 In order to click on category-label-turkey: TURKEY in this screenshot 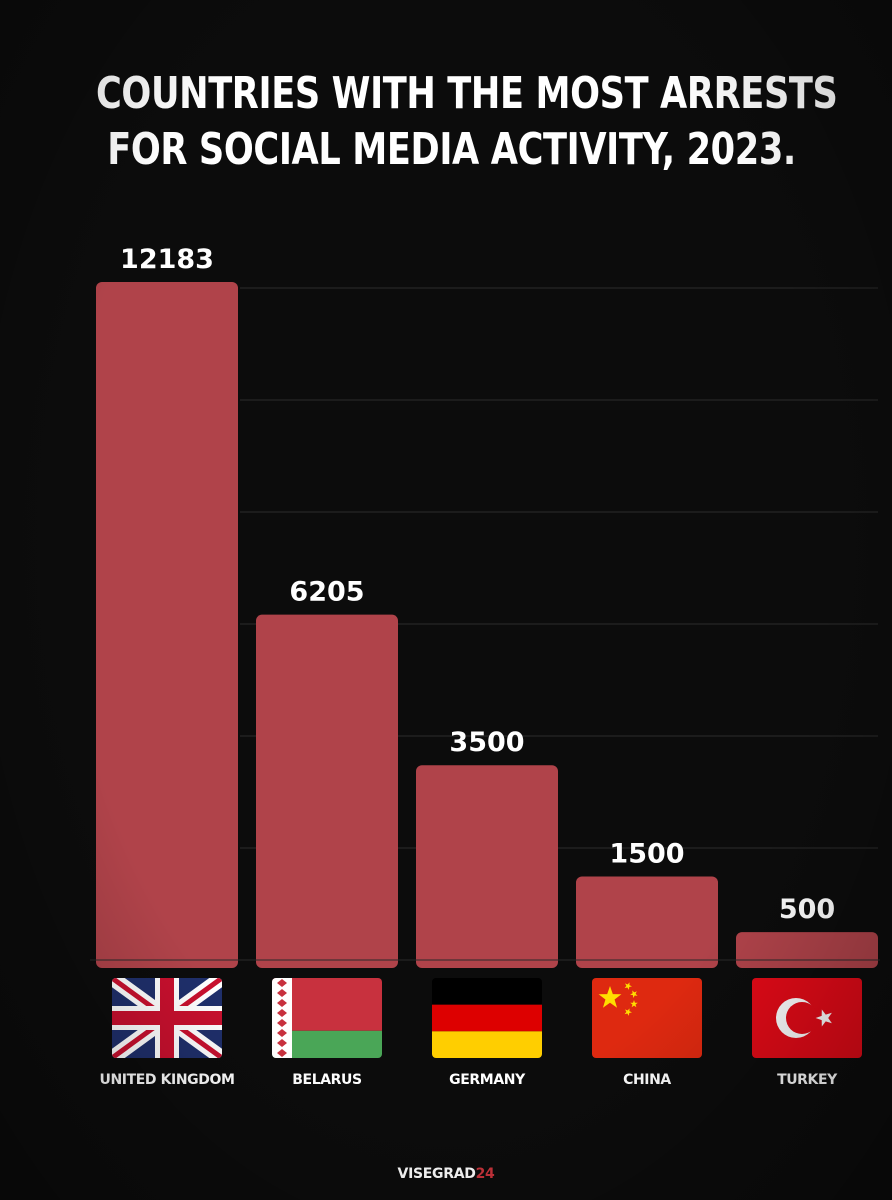, I will do `click(807, 1080)`.